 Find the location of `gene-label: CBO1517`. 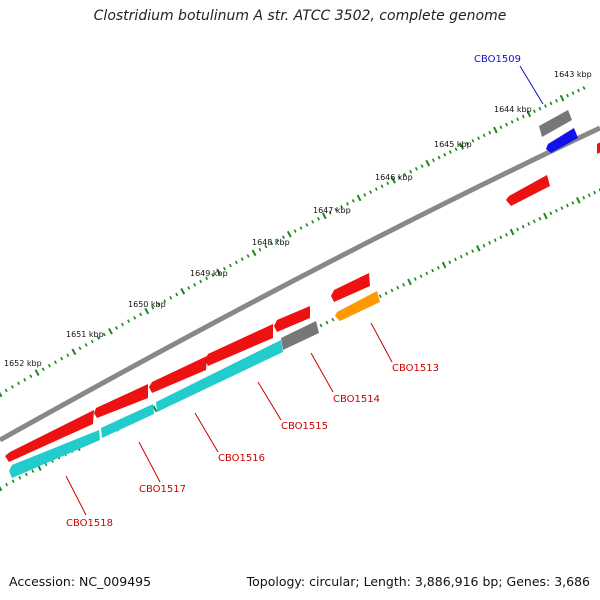

gene-label: CBO1517 is located at coordinates (162, 489).